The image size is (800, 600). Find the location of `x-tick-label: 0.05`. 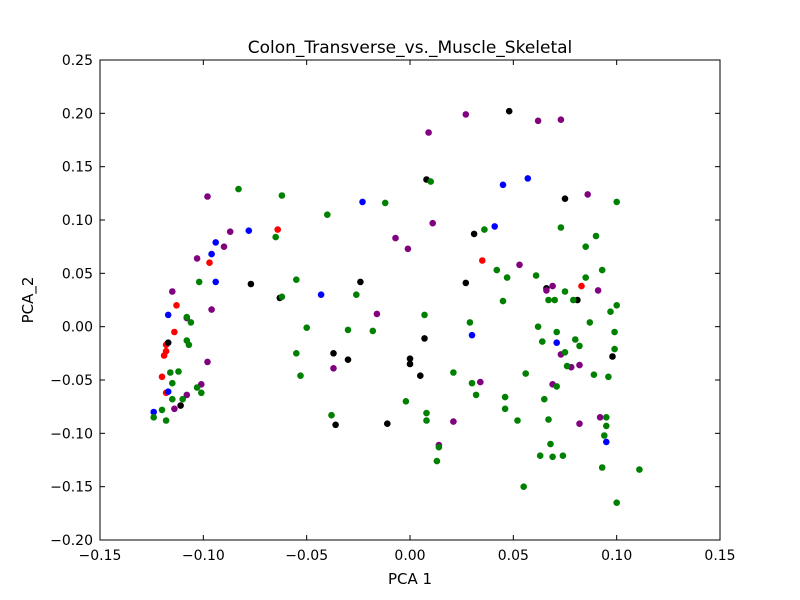

x-tick-label: 0.05 is located at coordinates (513, 556).